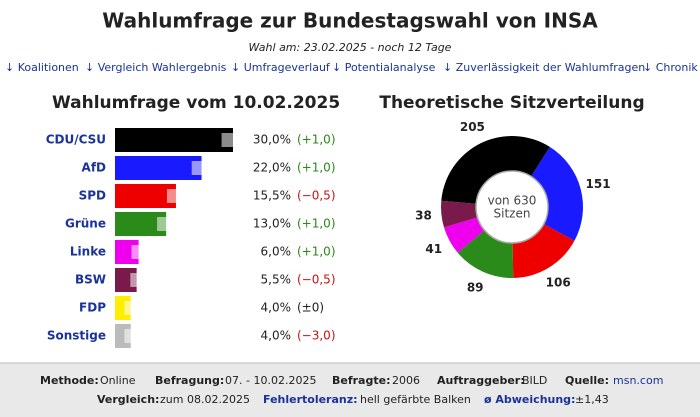  What do you see at coordinates (544, 67) in the screenshot?
I see `nav-link: ↓ Zuverlässigkeit der Wahlumfragen` at bounding box center [544, 67].